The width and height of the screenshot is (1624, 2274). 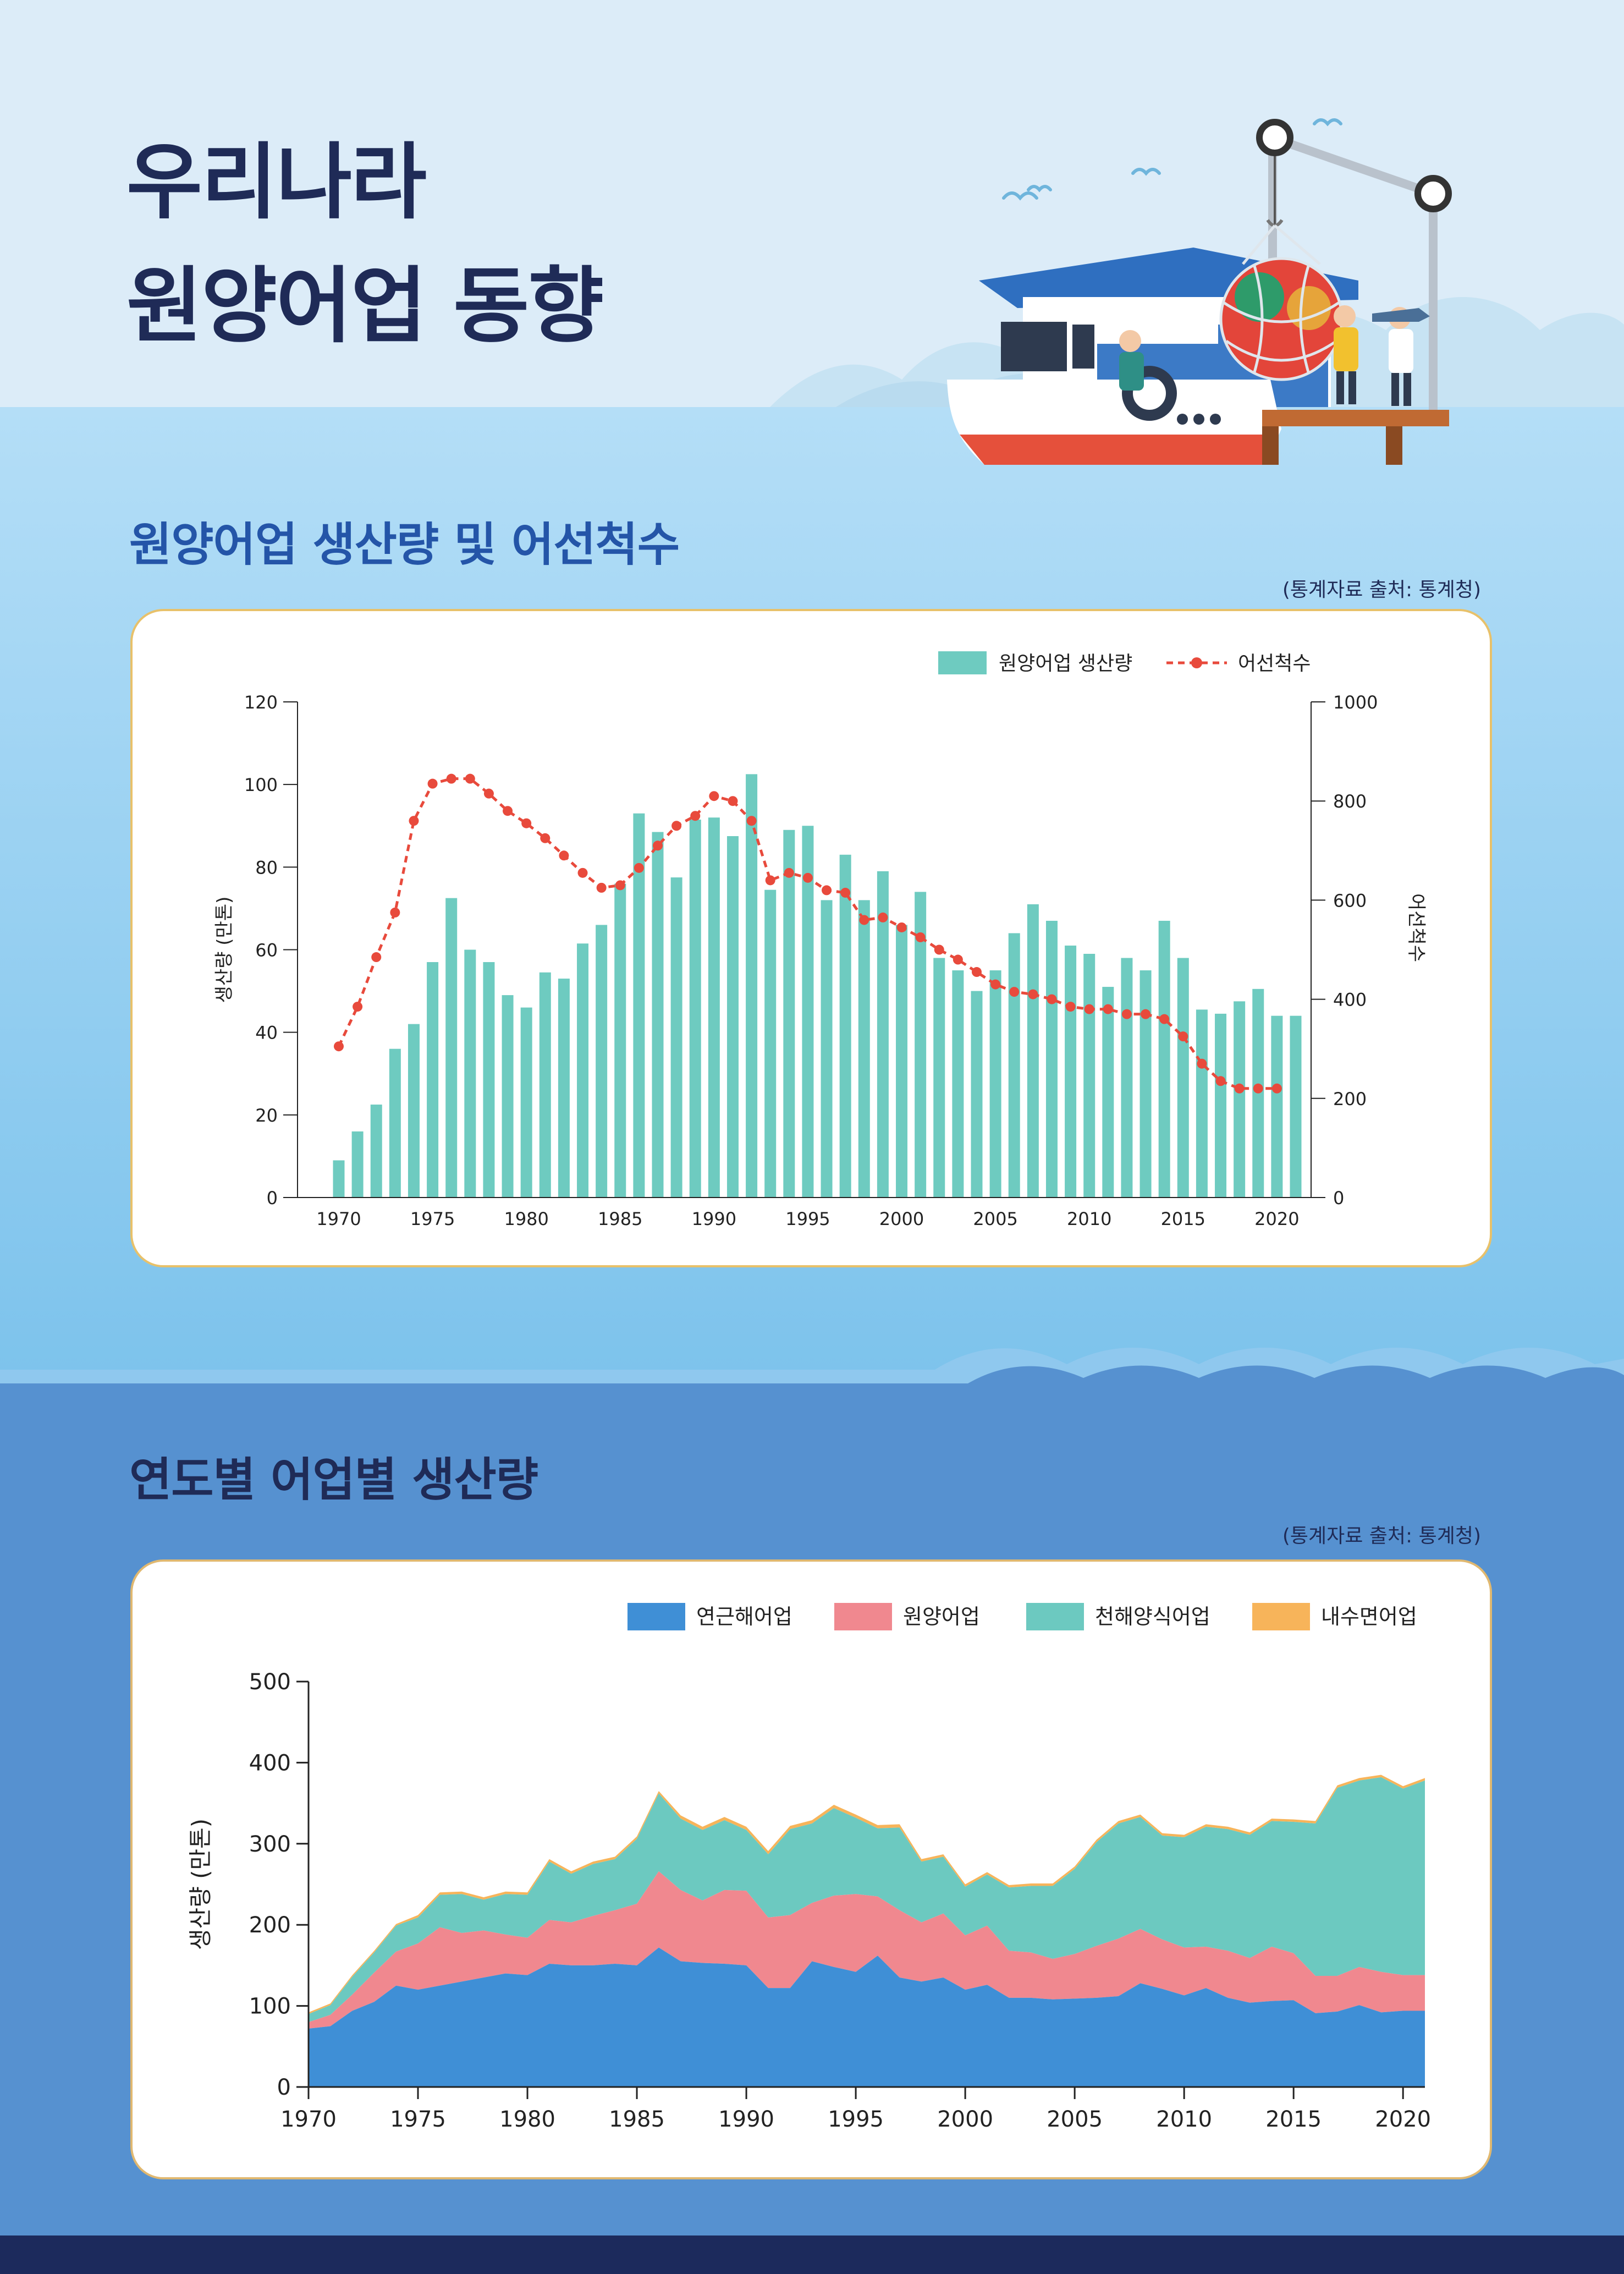 What do you see at coordinates (339, 1179) in the screenshot?
I see `bar-1970` at bounding box center [339, 1179].